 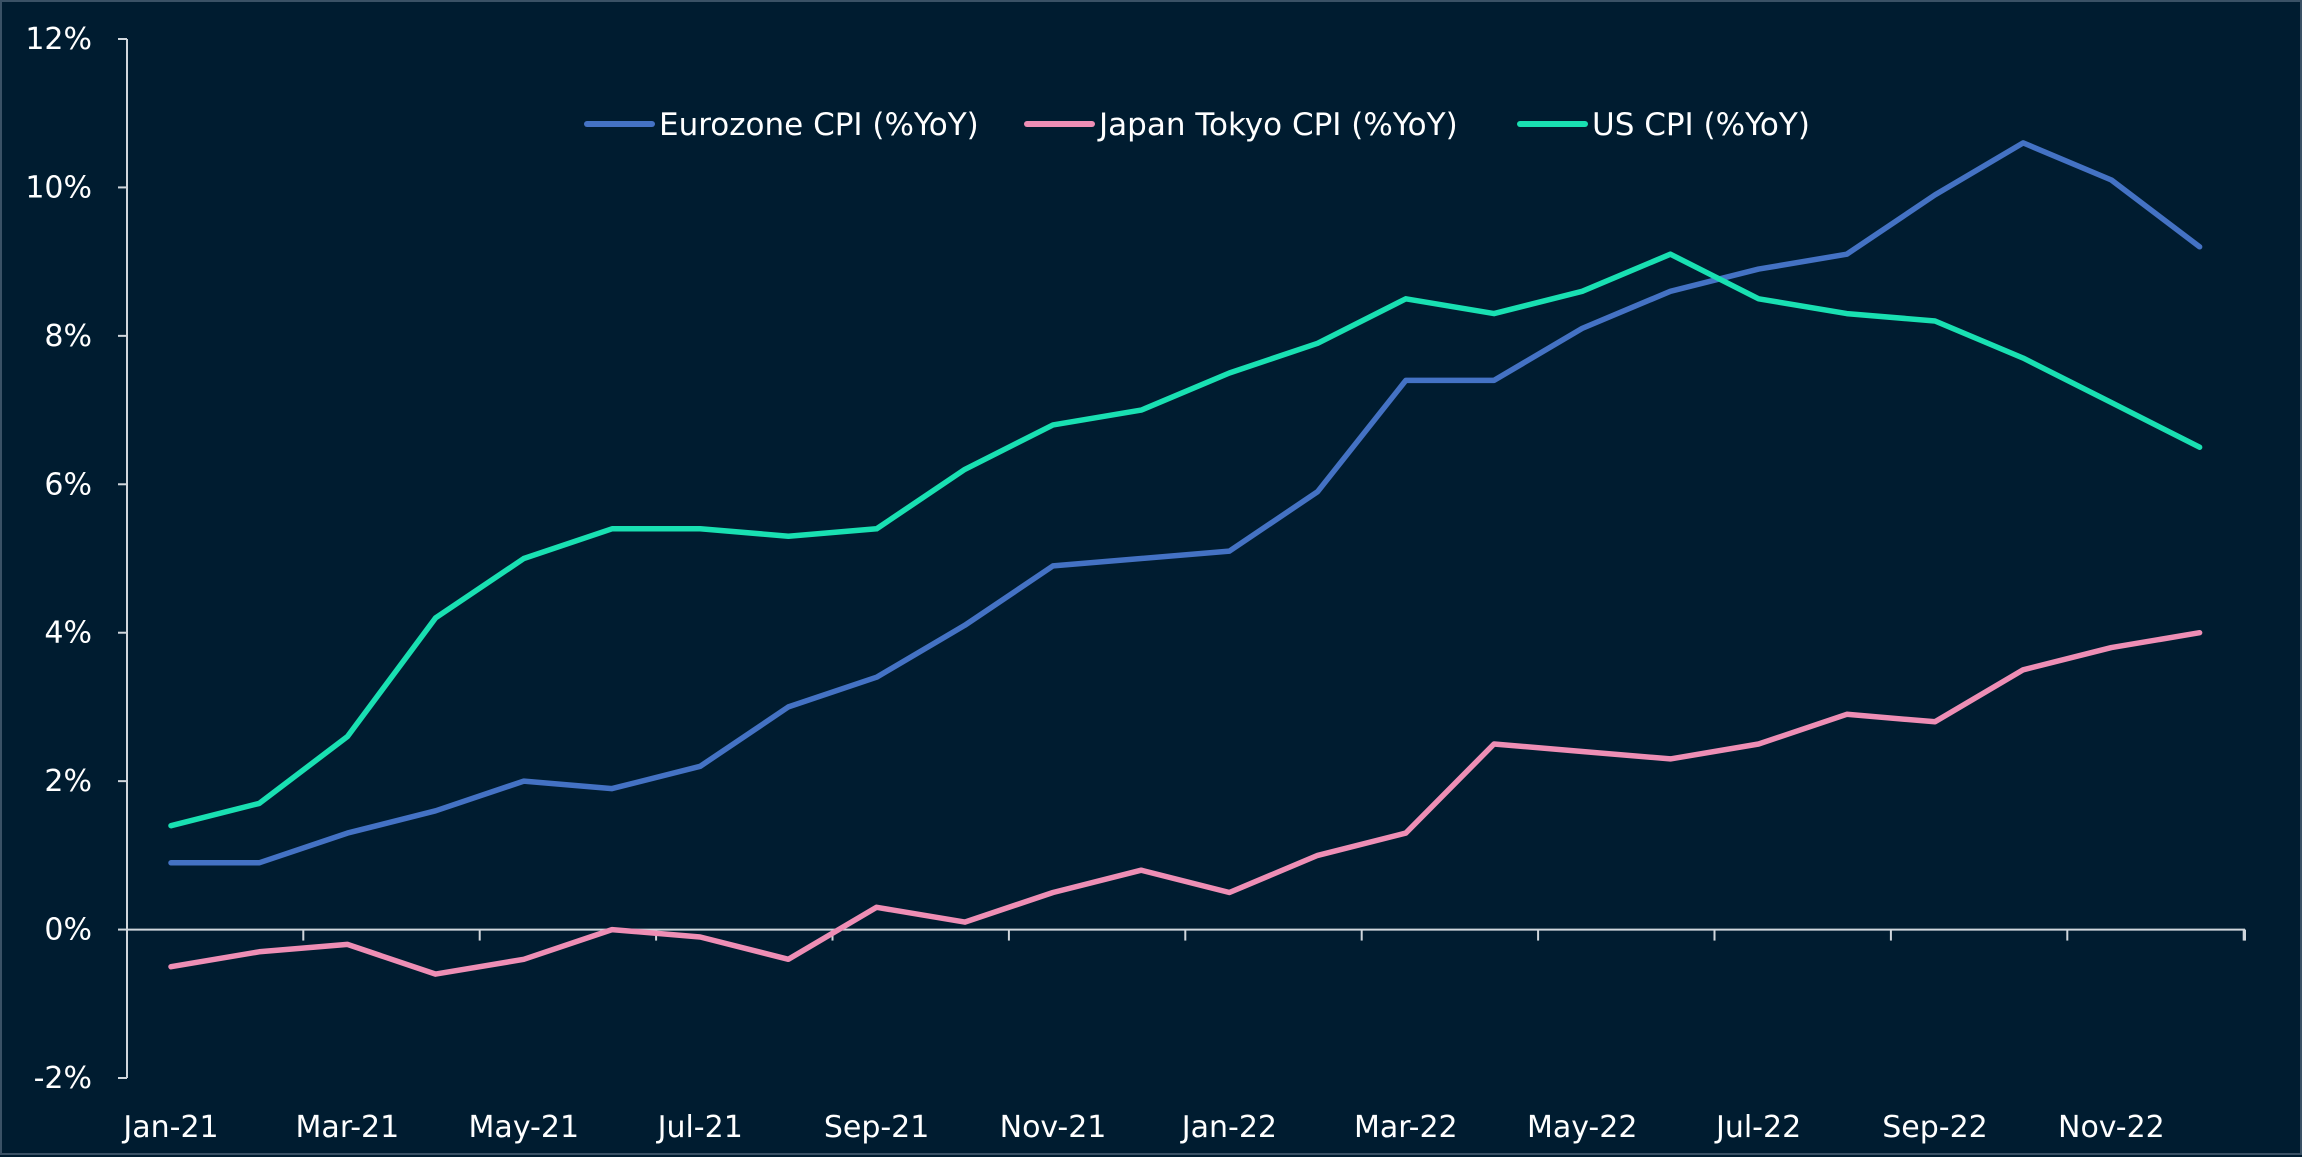 What do you see at coordinates (1582, 1127) in the screenshot?
I see `x-tick-label: May-22` at bounding box center [1582, 1127].